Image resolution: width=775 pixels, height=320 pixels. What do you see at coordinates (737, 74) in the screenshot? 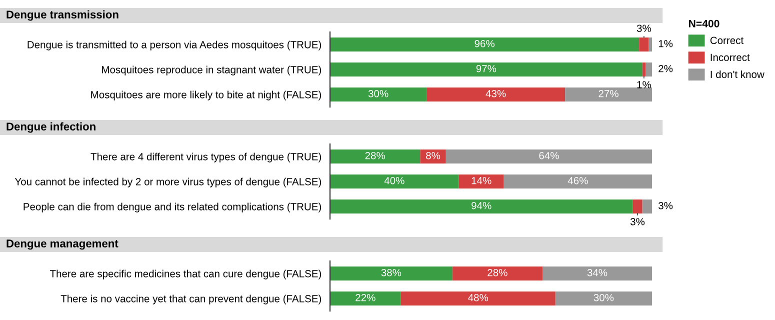
I see `legend-label: I don't know` at bounding box center [737, 74].